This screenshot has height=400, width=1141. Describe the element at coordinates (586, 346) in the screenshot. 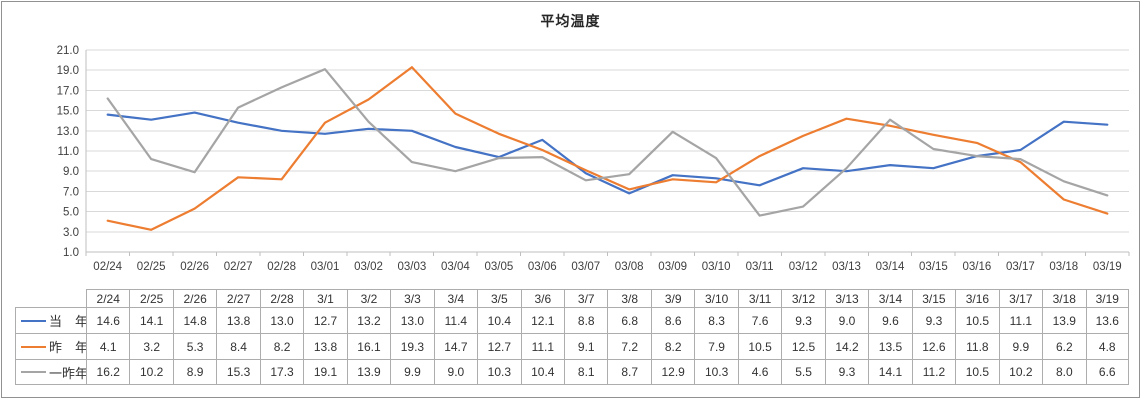

I see `table-value-cell: 9.1` at that location.